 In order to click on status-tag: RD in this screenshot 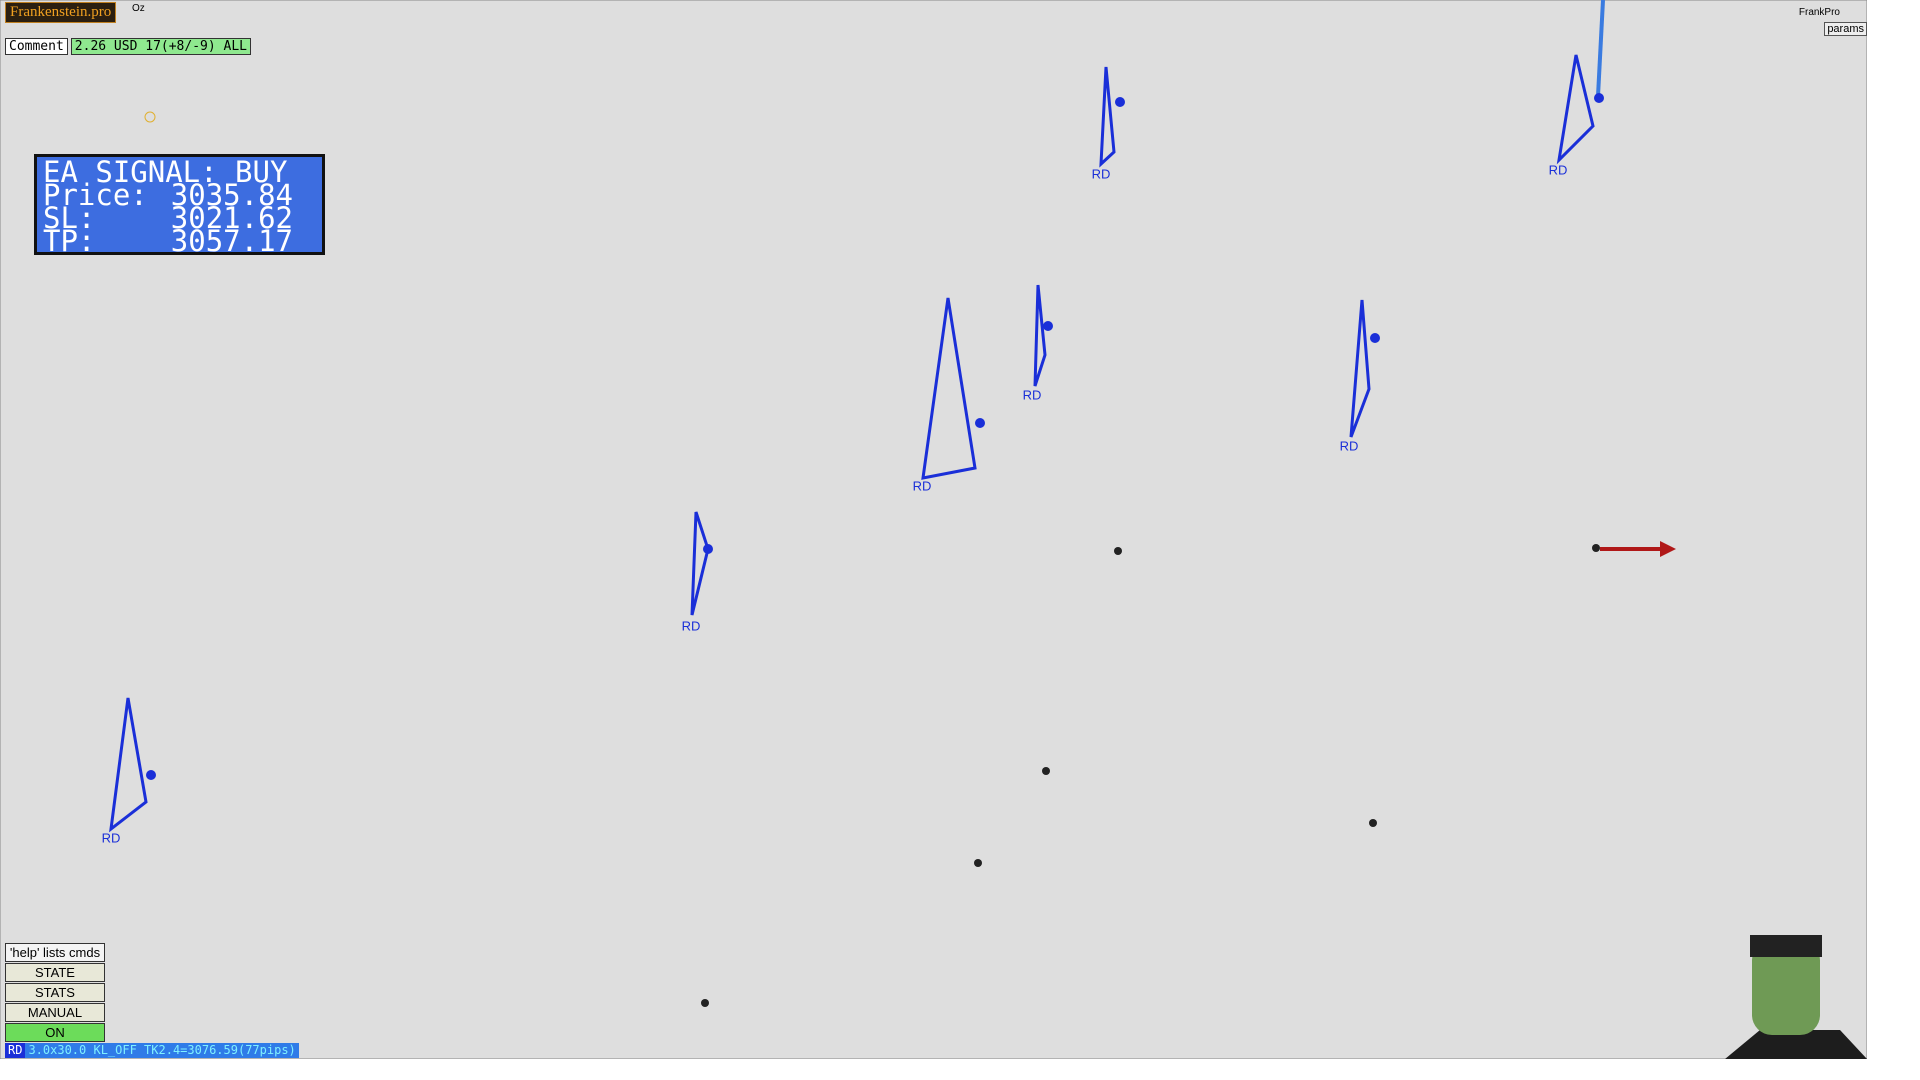, I will do `click(15, 1050)`.